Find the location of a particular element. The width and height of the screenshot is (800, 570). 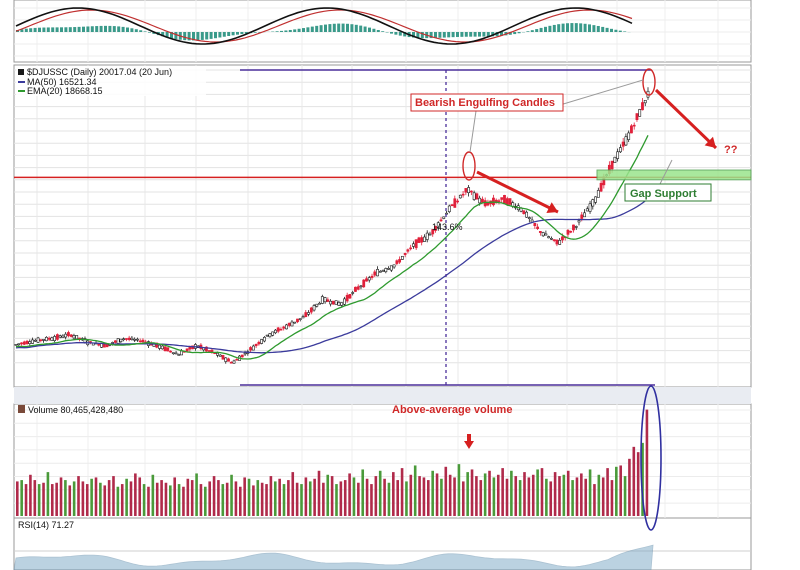

volume-legend: Volume 80,465,428,480 is located at coordinates (70, 410).